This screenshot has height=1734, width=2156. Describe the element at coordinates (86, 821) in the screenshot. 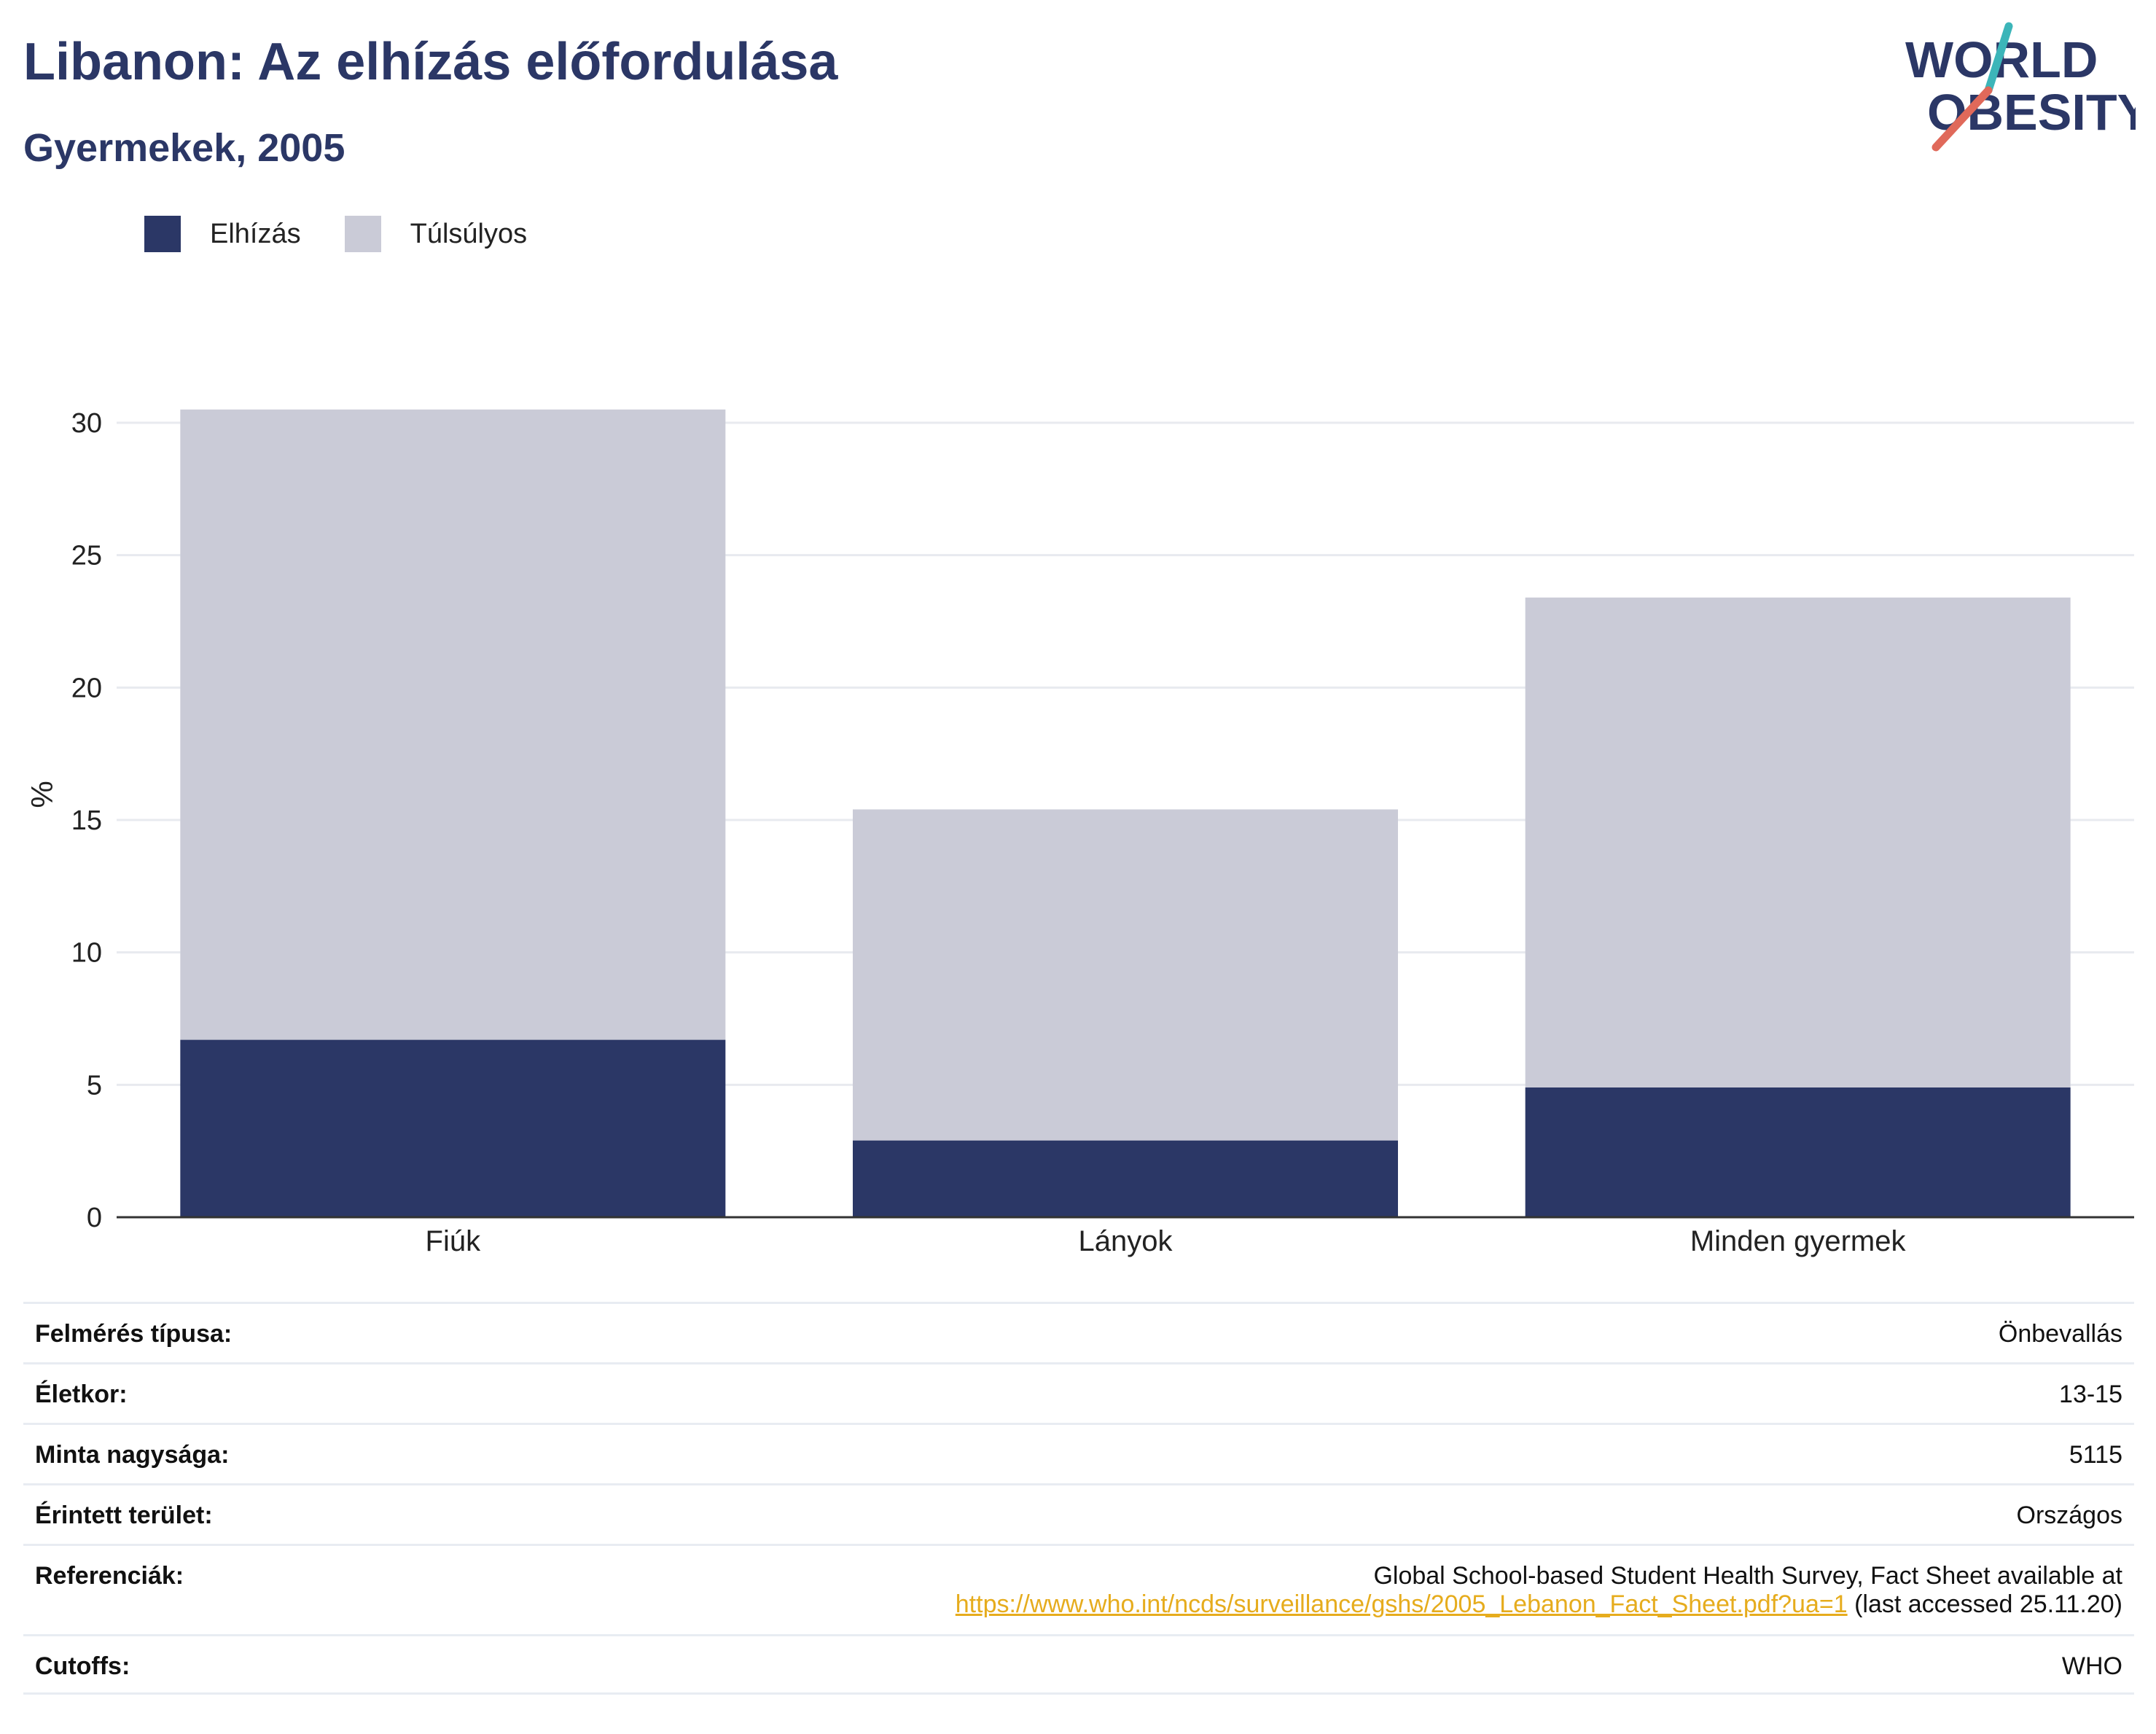

I see `y-tick-label: 15` at that location.